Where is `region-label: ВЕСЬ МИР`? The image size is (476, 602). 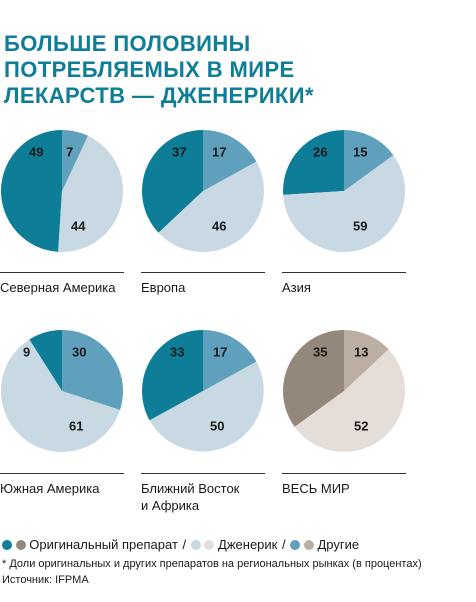 region-label: ВЕСЬ МИР is located at coordinates (344, 485).